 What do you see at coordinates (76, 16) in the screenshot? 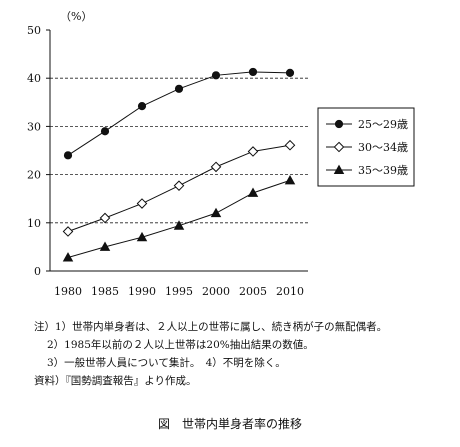
I see `y-axis-unit-label: （%）` at bounding box center [76, 16].